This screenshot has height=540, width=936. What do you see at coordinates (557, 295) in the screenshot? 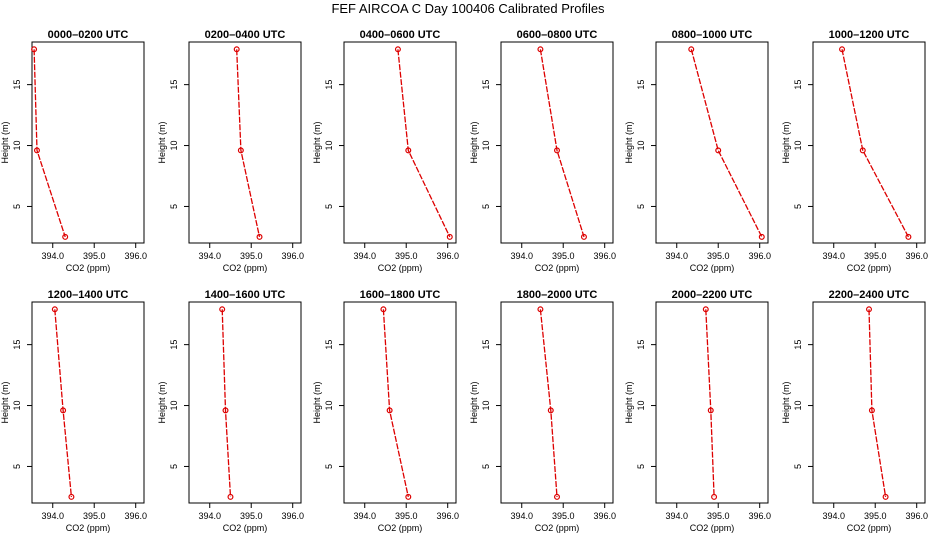
I see `panel-title: 1800–2000 UTC` at bounding box center [557, 295].